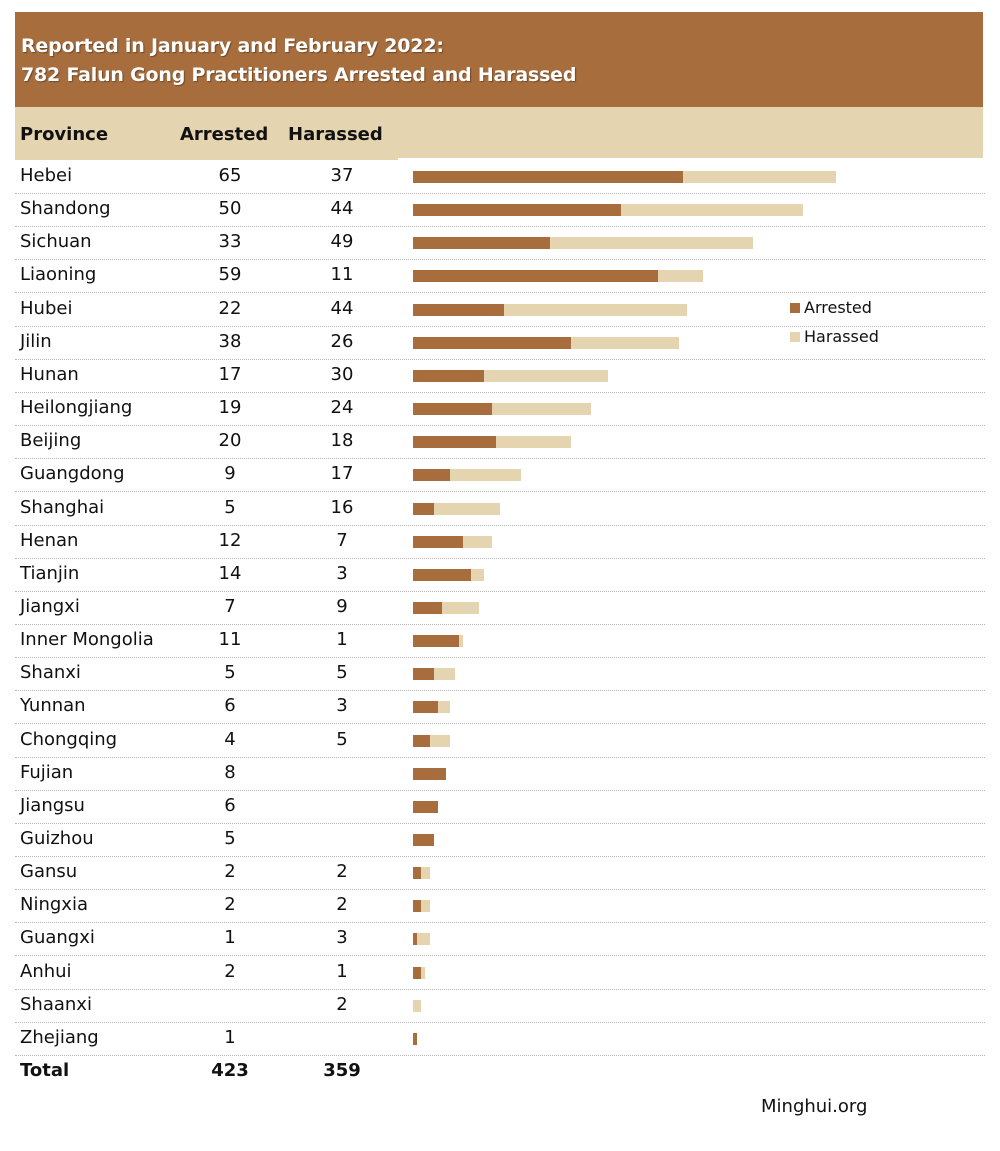  I want to click on table-row: Hunan 17 30, so click(500, 376).